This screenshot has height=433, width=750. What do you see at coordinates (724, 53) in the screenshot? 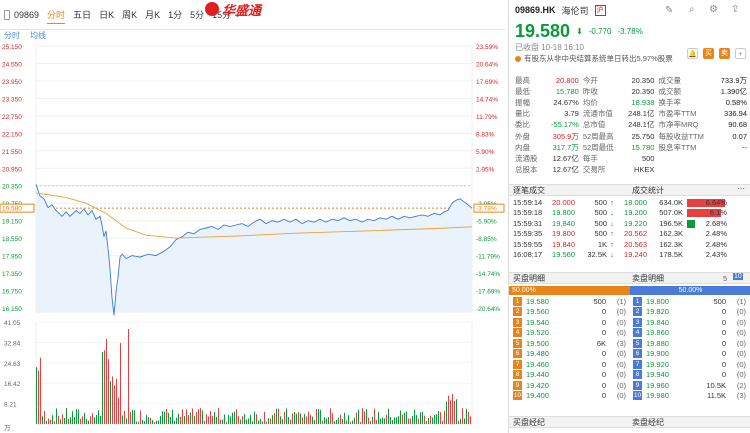
I see `sell-button: 卖` at bounding box center [724, 53].